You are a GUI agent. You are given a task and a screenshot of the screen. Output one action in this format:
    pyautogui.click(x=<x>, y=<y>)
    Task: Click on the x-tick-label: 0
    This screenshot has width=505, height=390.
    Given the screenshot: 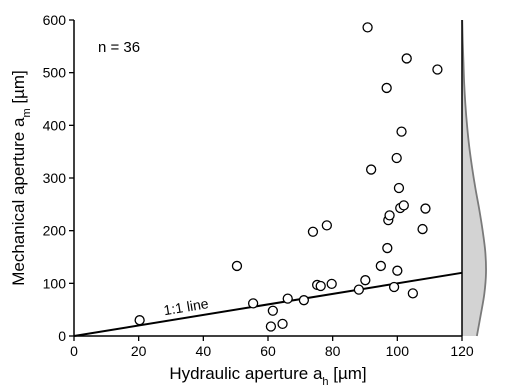 What is the action you would take?
    pyautogui.click(x=74, y=351)
    